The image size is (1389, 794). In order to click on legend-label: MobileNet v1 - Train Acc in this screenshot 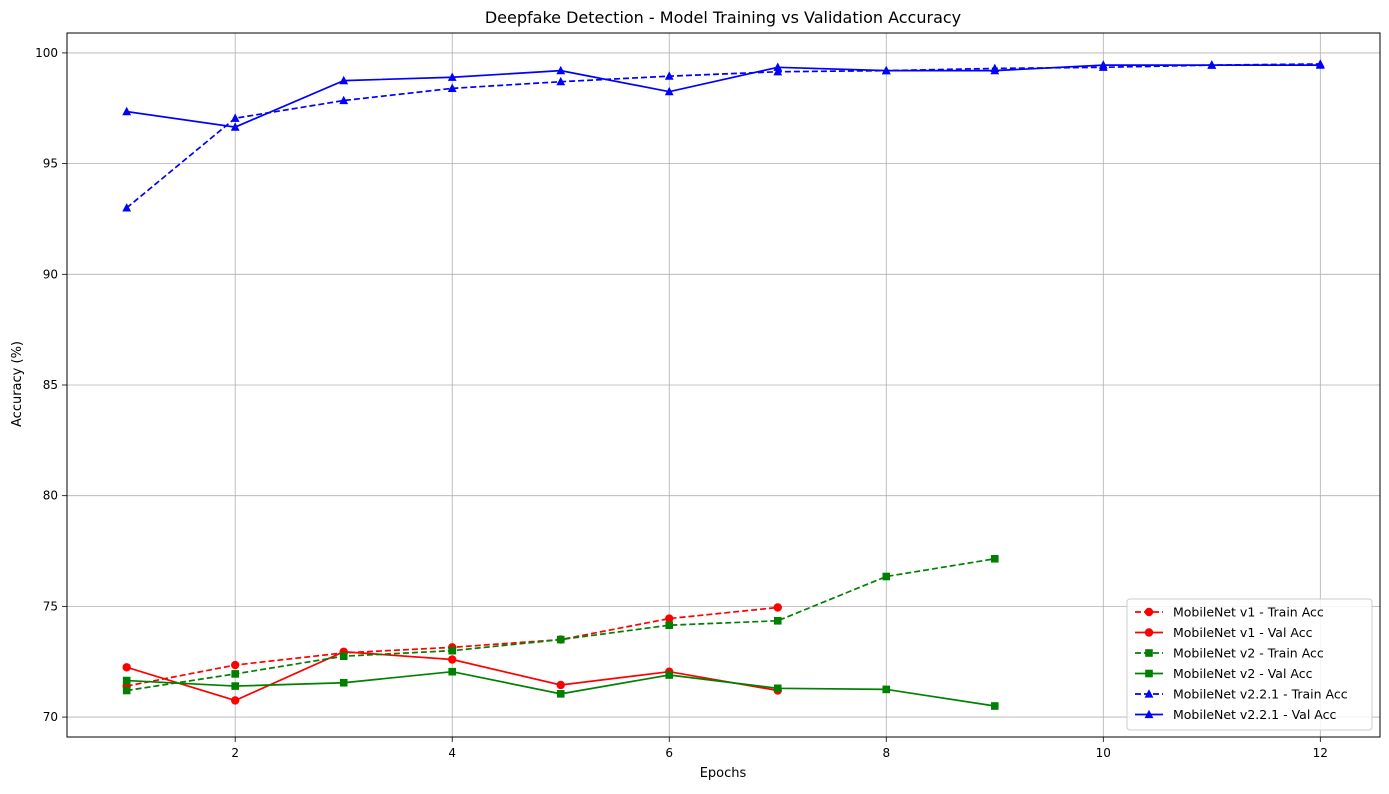, I will do `click(1248, 612)`.